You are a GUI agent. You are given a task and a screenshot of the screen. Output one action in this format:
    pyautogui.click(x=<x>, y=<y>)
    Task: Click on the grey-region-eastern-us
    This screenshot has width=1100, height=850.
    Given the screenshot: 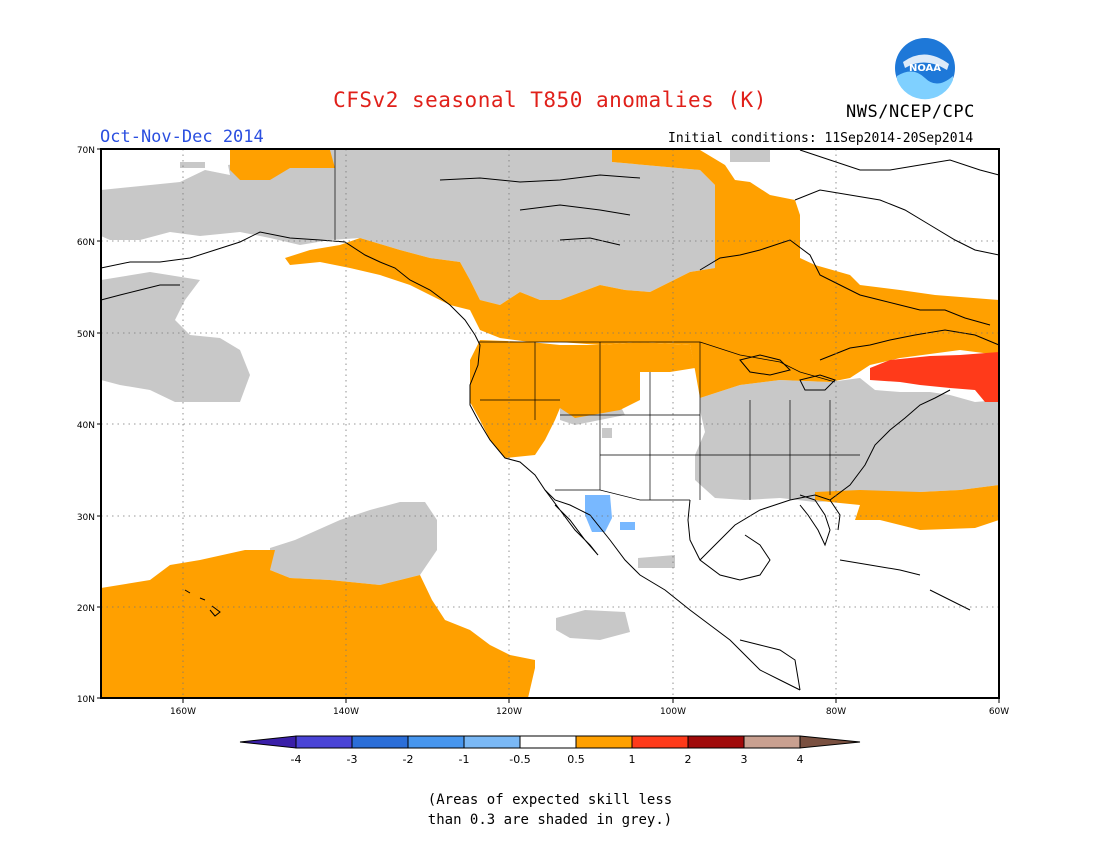 What is the action you would take?
    pyautogui.click(x=847, y=440)
    